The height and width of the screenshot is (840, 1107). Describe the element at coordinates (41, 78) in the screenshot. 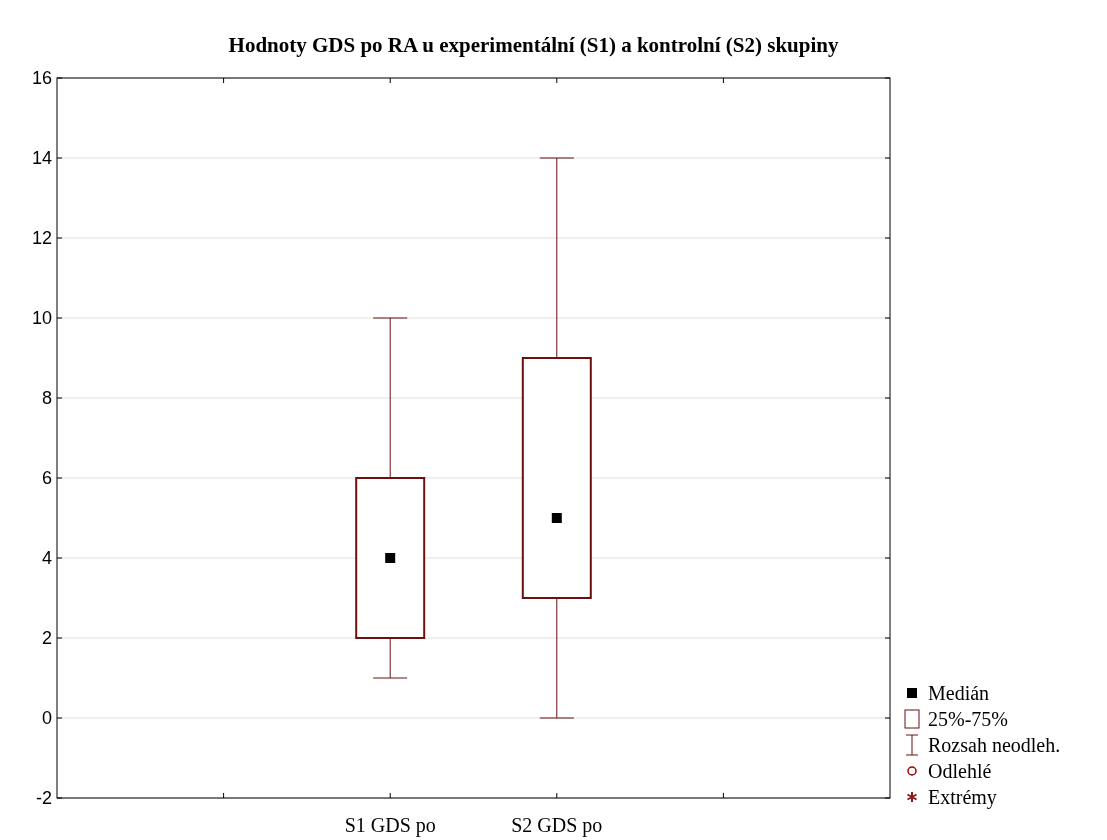

I see `y-tick-label: 16` at that location.